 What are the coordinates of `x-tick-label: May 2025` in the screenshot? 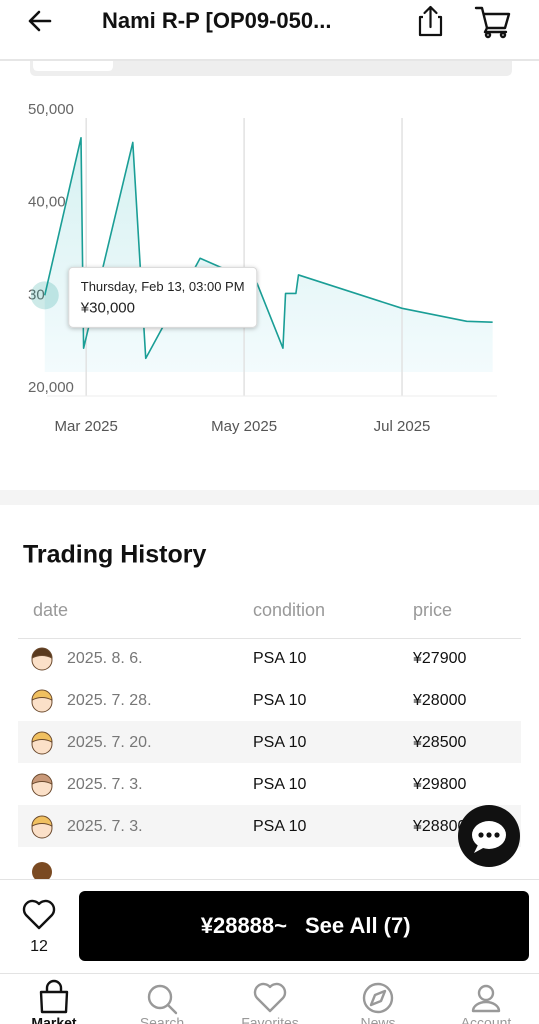 It's located at (244, 426).